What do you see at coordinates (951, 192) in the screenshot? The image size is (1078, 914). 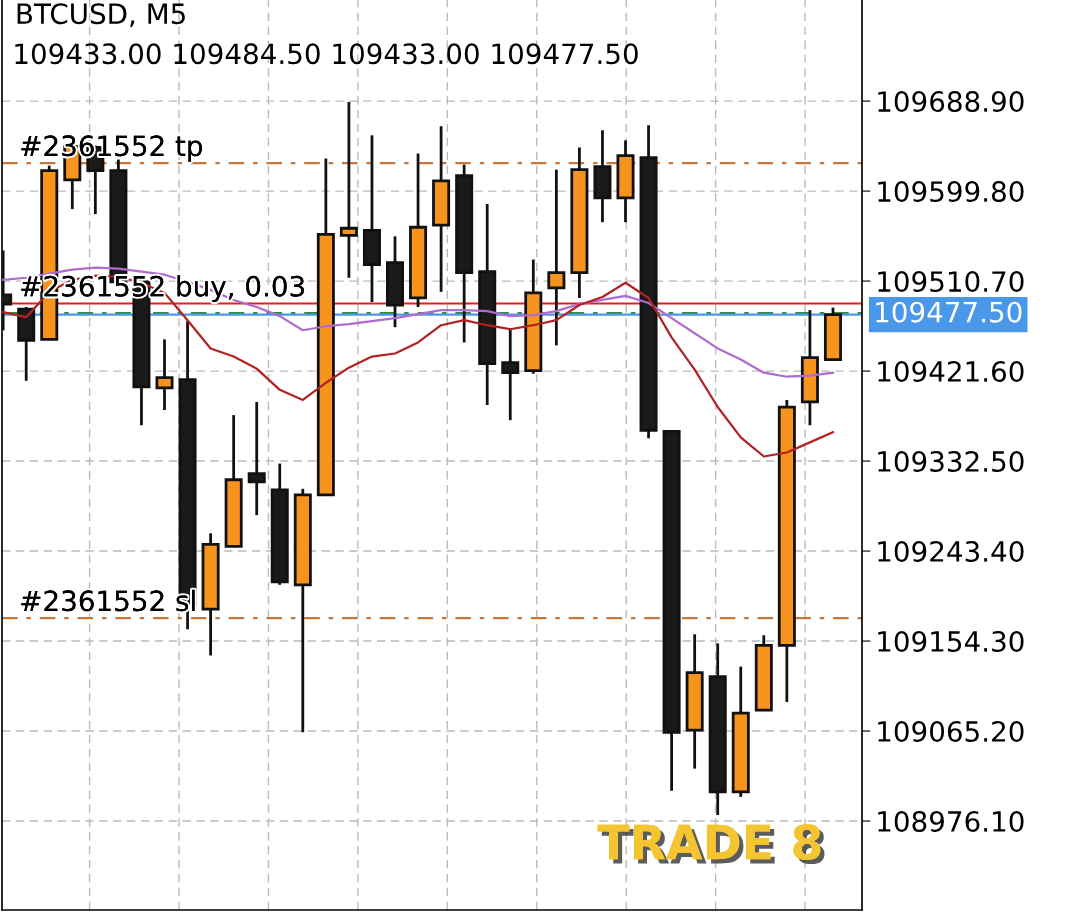 I see `y-tick-label: 109599.80` at bounding box center [951, 192].